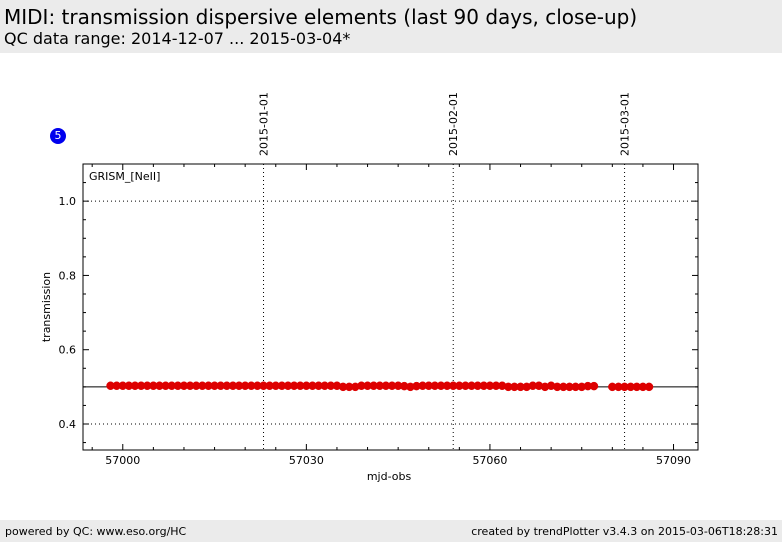  I want to click on x-tick-label: 57060, so click(489, 460).